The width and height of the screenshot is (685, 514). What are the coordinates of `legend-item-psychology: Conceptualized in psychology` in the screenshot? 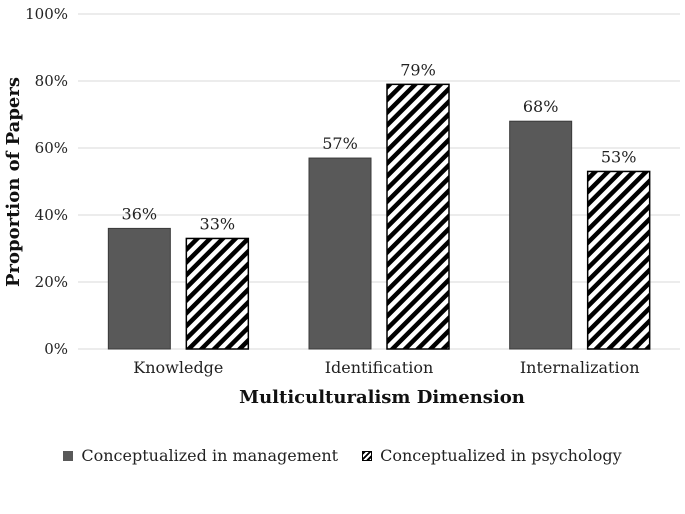 It's located at (492, 455).